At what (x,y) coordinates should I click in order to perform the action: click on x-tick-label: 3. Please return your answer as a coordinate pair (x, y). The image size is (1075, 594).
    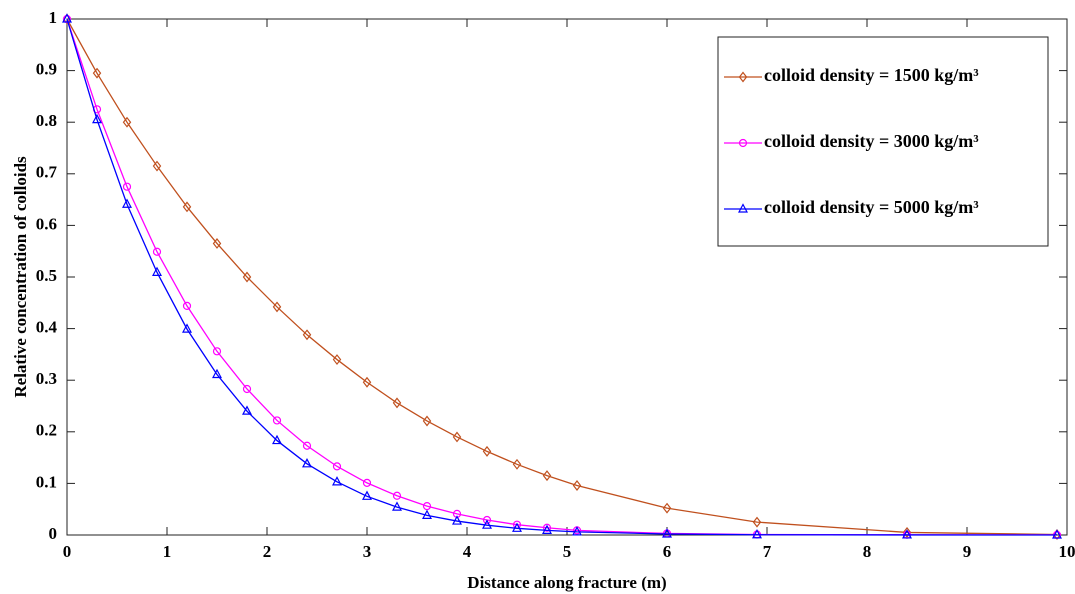
    Looking at the image, I should click on (367, 551).